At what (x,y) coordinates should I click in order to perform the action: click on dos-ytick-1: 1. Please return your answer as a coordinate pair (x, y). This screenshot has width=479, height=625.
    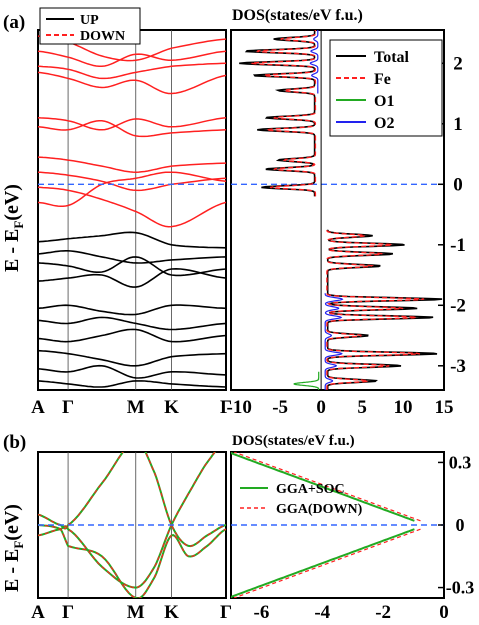
    Looking at the image, I should click on (458, 124).